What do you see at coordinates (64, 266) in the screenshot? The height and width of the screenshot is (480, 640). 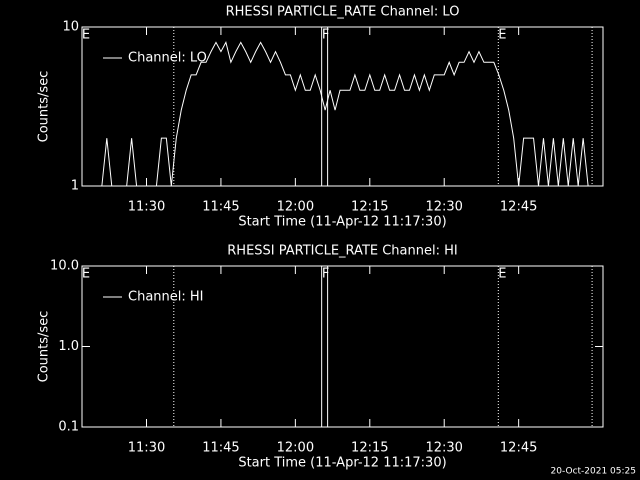 I see `y-tick-label: 10.0` at bounding box center [64, 266].